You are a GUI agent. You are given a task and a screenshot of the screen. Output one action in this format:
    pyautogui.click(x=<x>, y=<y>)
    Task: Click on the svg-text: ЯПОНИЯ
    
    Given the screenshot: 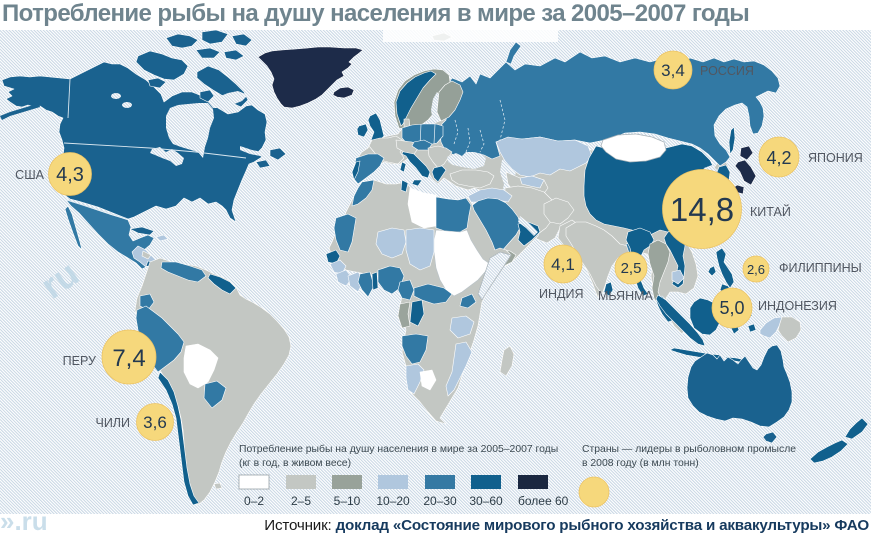 What is the action you would take?
    pyautogui.click(x=835, y=158)
    